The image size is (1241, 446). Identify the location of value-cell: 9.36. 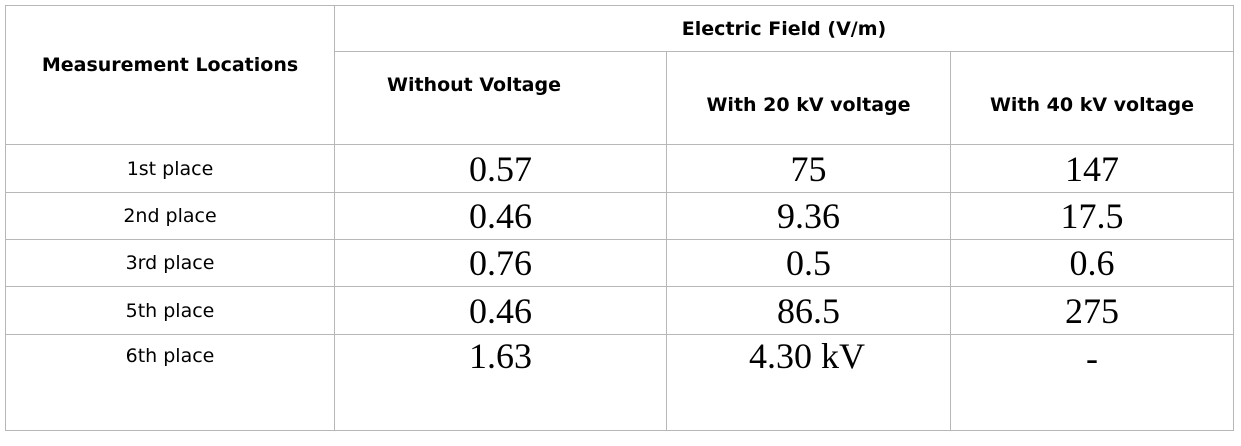
(808, 216).